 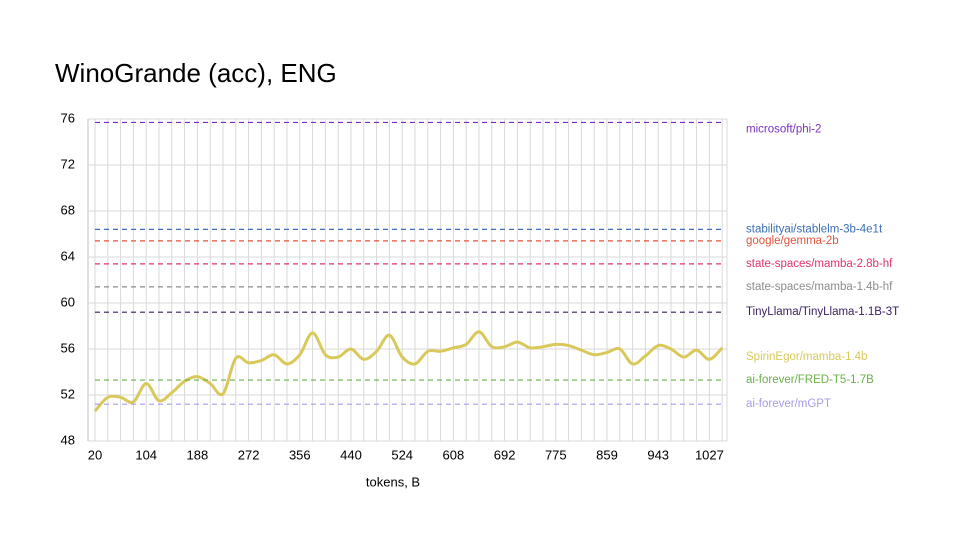 What do you see at coordinates (408, 371) in the screenshot?
I see `data-line` at bounding box center [408, 371].